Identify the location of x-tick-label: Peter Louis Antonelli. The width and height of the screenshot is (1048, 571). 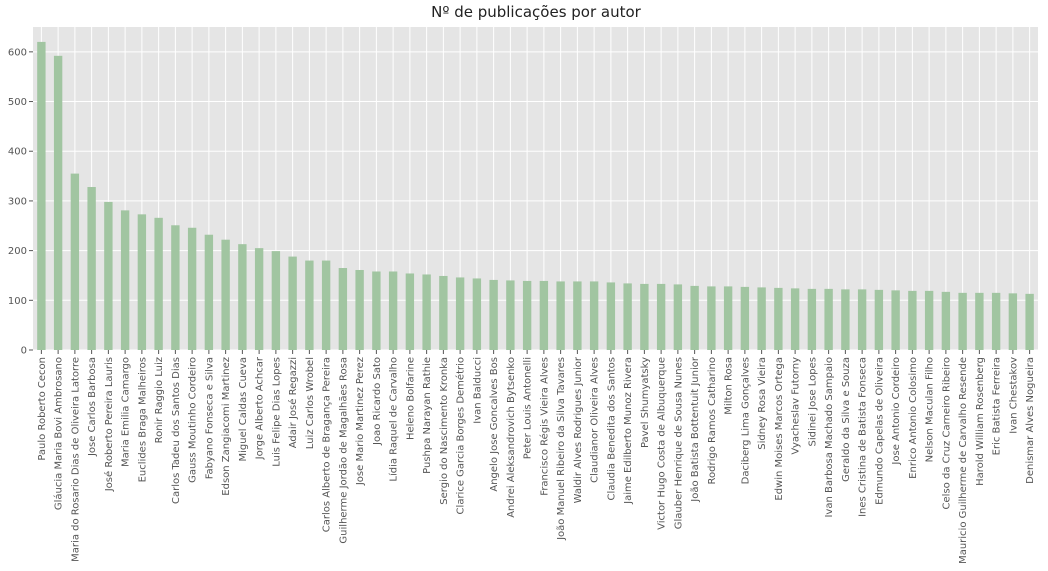
(528, 408).